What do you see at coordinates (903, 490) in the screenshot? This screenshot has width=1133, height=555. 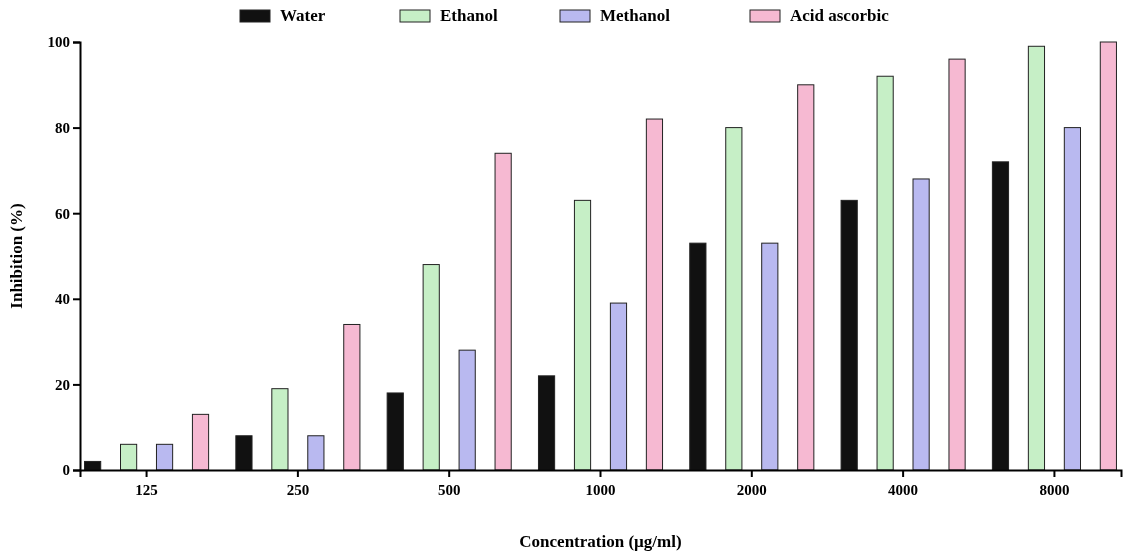 I see `x-tick-label: 4000` at bounding box center [903, 490].